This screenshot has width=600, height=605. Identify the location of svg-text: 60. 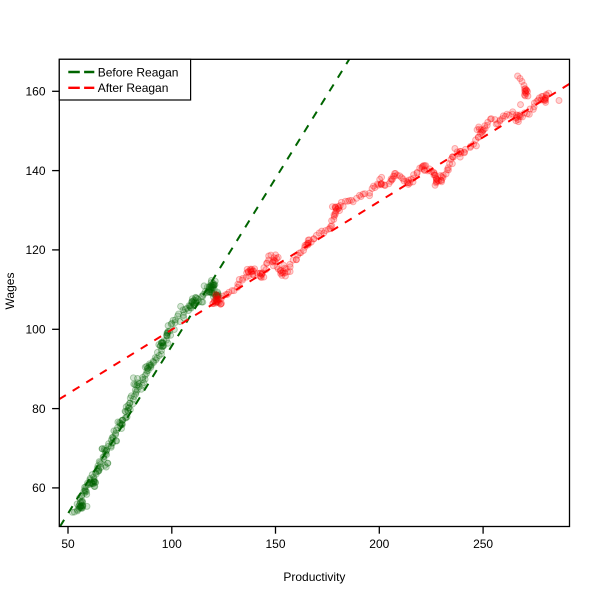
(39, 488).